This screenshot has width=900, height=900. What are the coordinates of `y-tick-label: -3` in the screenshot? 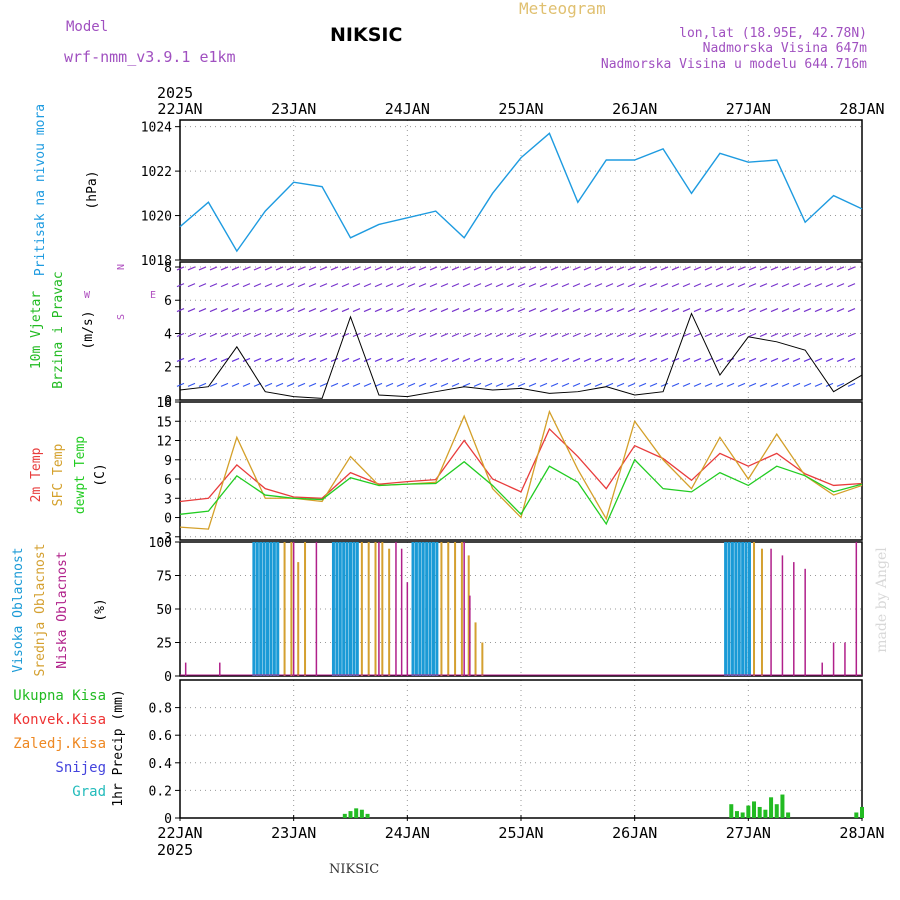 It's located at (164, 538).